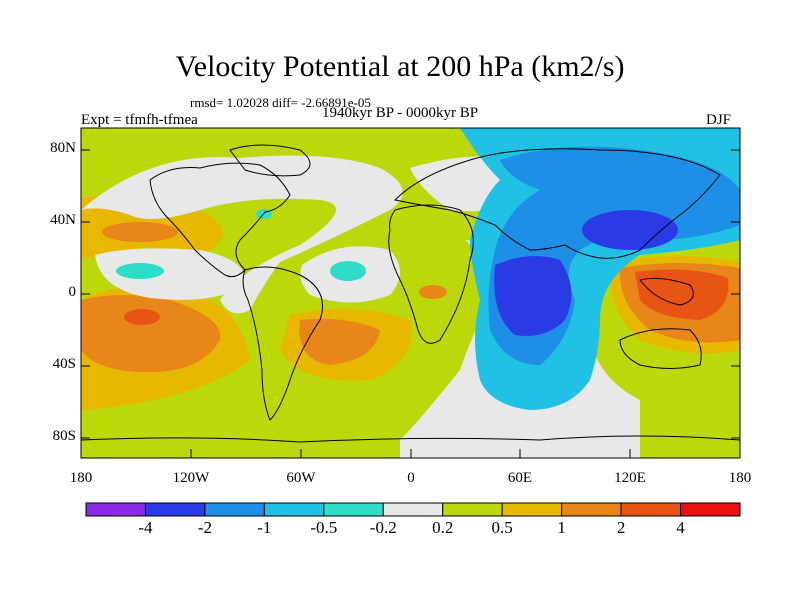 The height and width of the screenshot is (600, 800). I want to click on contour-fill-np-orange, so click(140, 232).